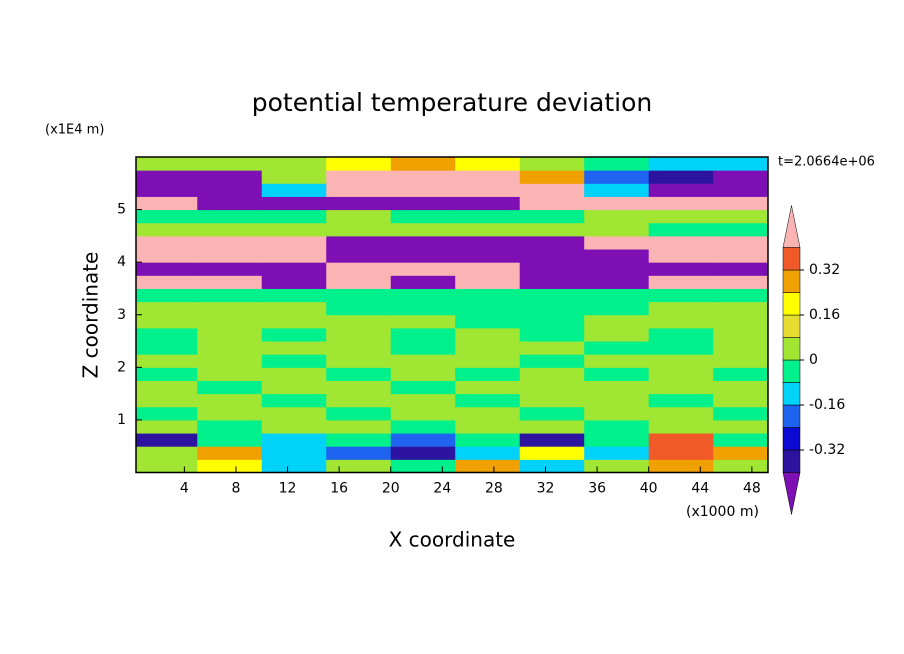 The image size is (904, 654). Describe the element at coordinates (791, 226) in the screenshot. I see `colorbar-extension-high` at that location.